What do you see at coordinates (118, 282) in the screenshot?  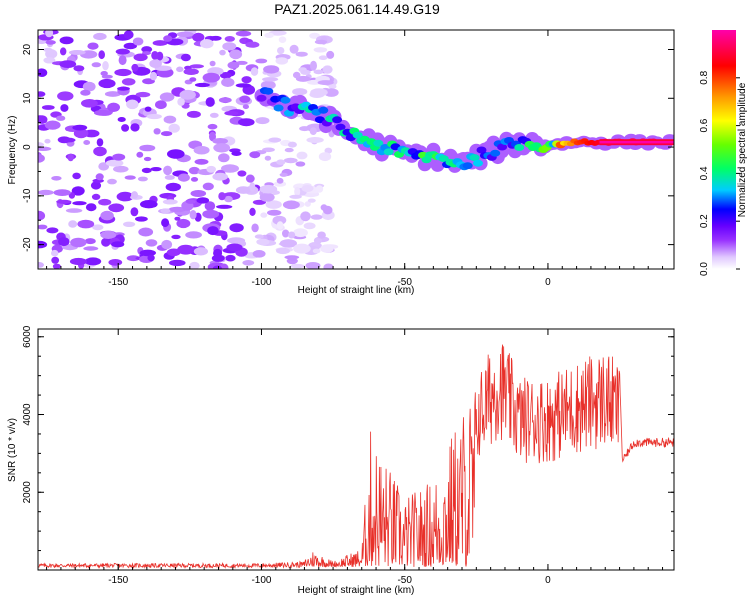 I see `x-tick-label: -150` at bounding box center [118, 282].